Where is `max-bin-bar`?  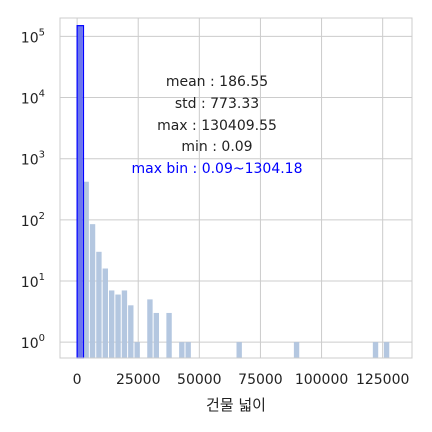 max-bin-bar is located at coordinates (80, 192).